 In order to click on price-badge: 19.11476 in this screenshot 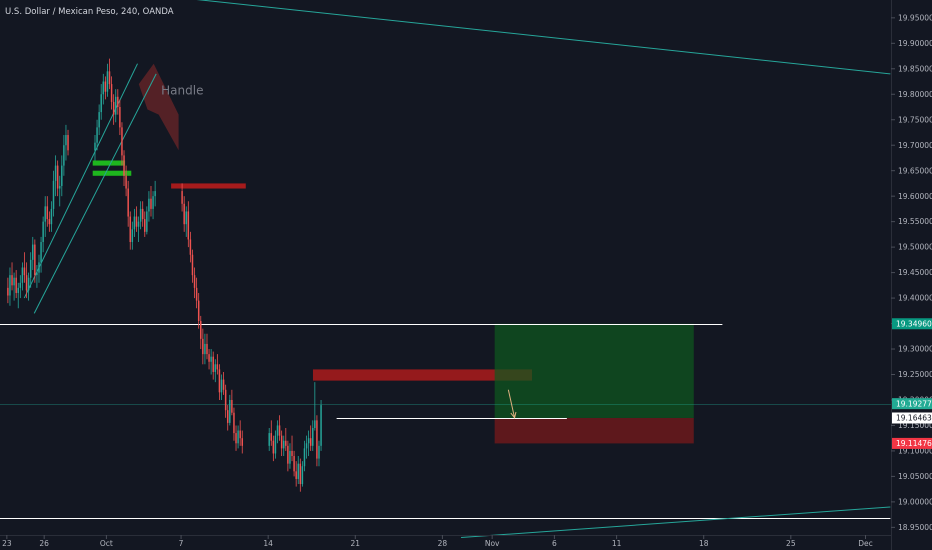, I will do `click(912, 443)`.